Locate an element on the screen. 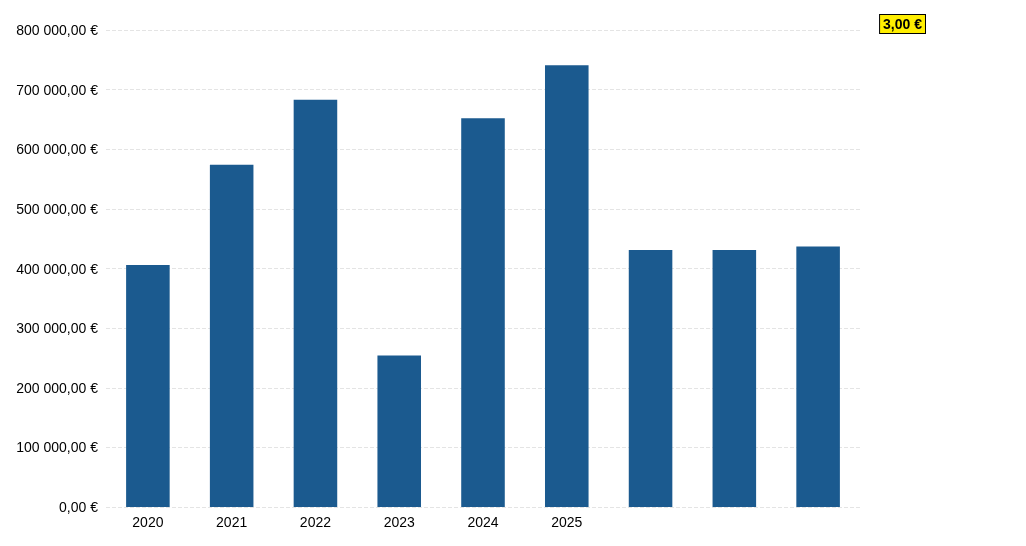  y-tick-label: 500 000,00 € is located at coordinates (57, 208).